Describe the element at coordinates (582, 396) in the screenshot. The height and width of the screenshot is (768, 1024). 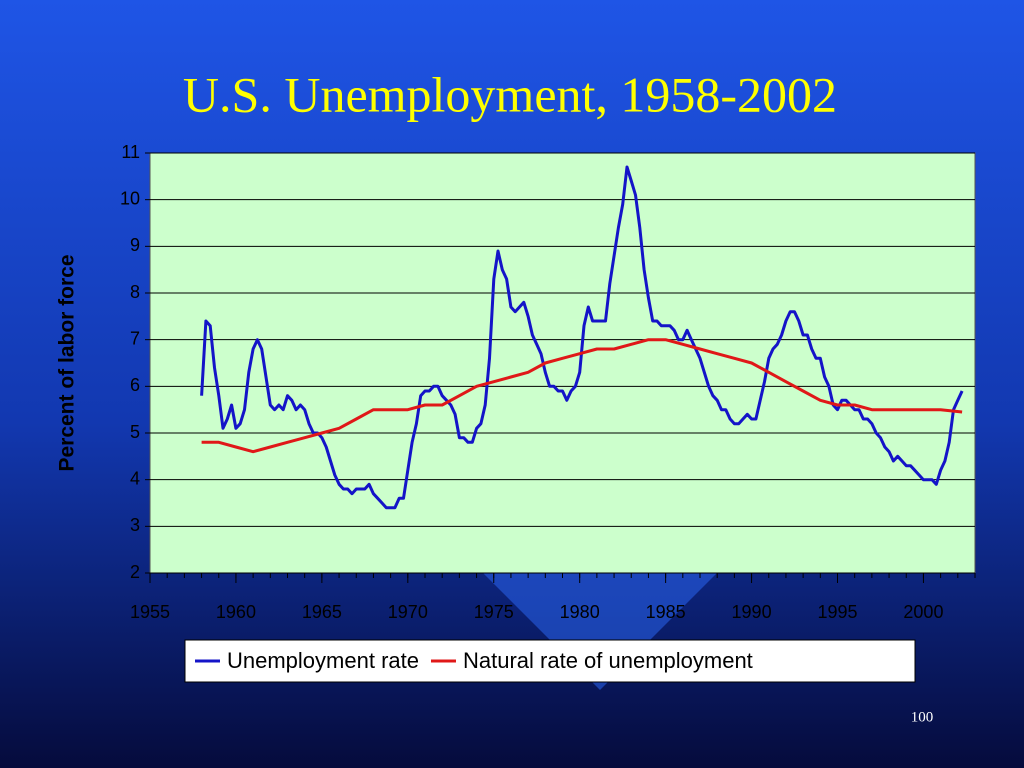
I see `series-line` at that location.